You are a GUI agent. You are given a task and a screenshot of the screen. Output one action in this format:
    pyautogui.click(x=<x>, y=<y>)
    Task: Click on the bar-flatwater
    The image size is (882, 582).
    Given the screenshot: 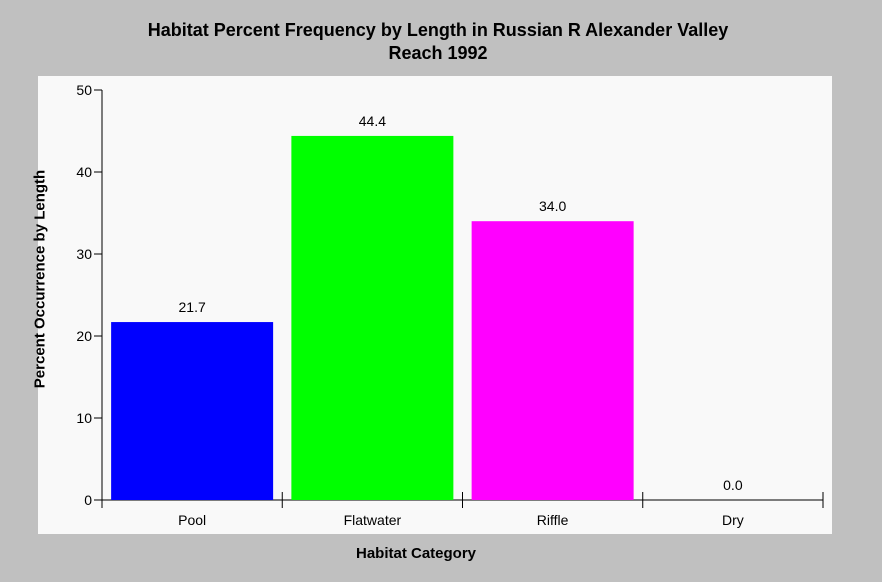 What is the action you would take?
    pyautogui.click(x=372, y=318)
    